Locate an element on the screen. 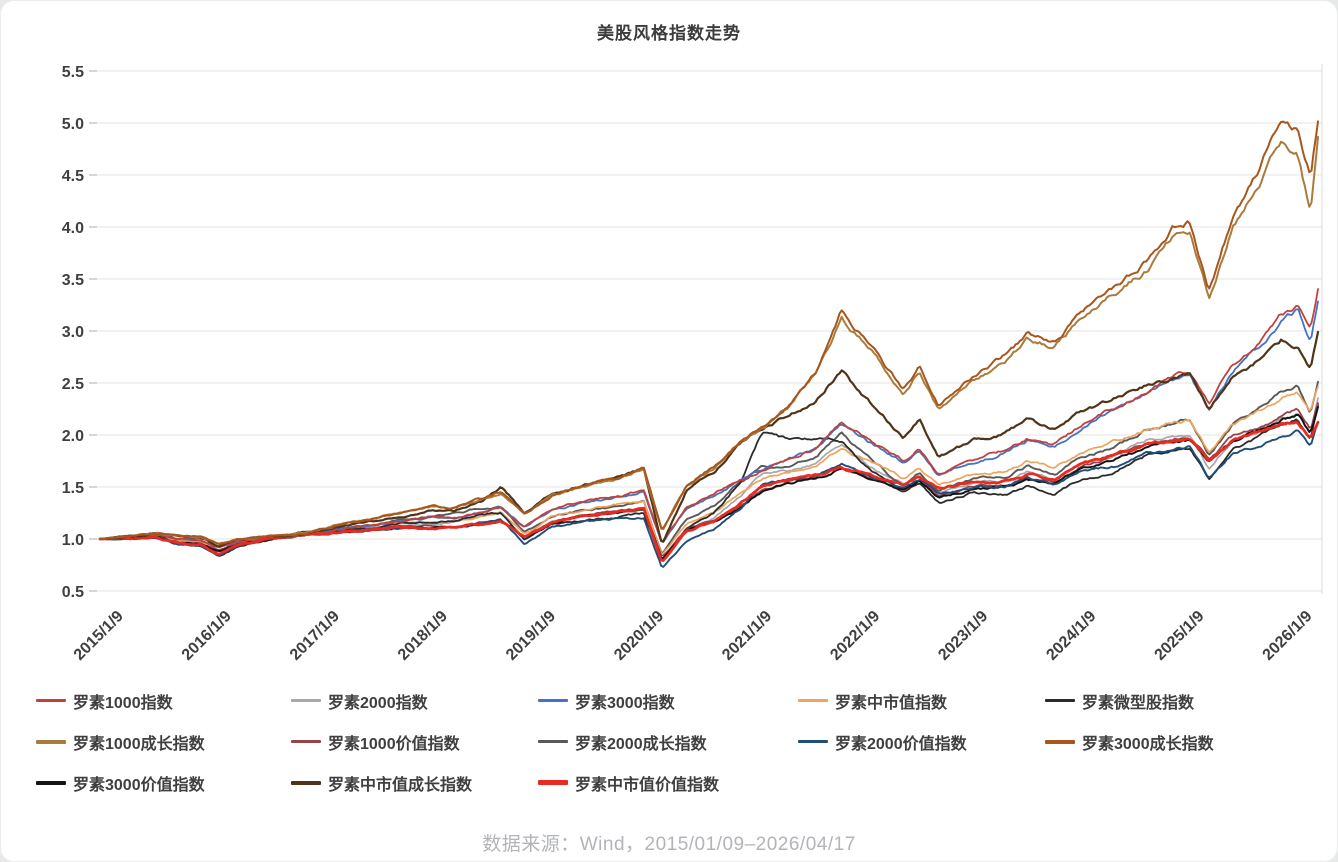  legend-item: 罗素1000指数 is located at coordinates (163, 700).